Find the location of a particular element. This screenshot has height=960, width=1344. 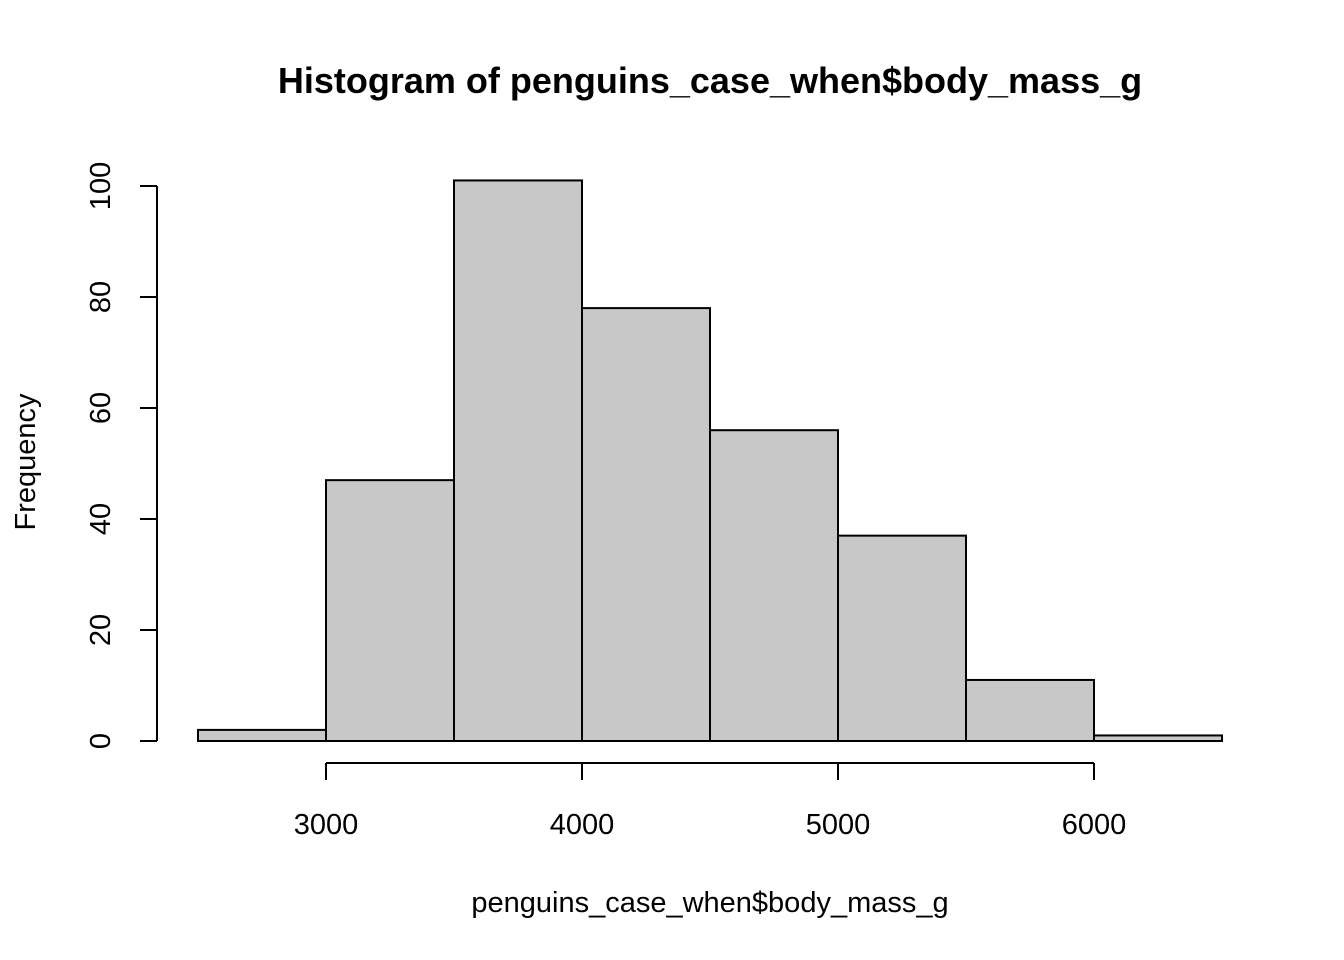

y-axis-title: Frequency is located at coordinates (26, 462).